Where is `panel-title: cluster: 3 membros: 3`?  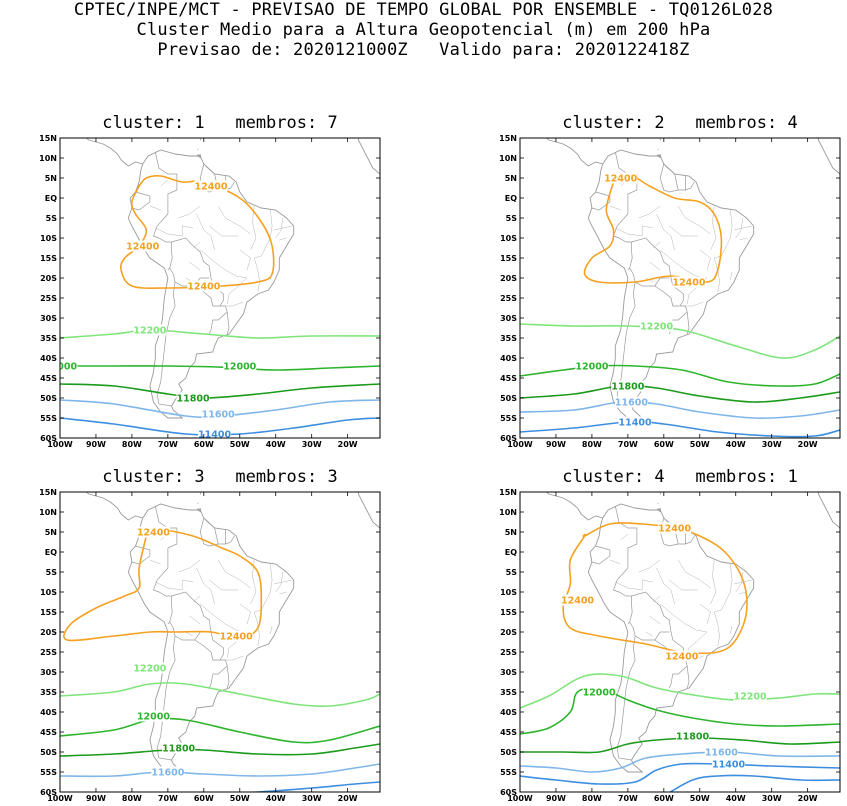 panel-title: cluster: 3 membros: 3 is located at coordinates (220, 477).